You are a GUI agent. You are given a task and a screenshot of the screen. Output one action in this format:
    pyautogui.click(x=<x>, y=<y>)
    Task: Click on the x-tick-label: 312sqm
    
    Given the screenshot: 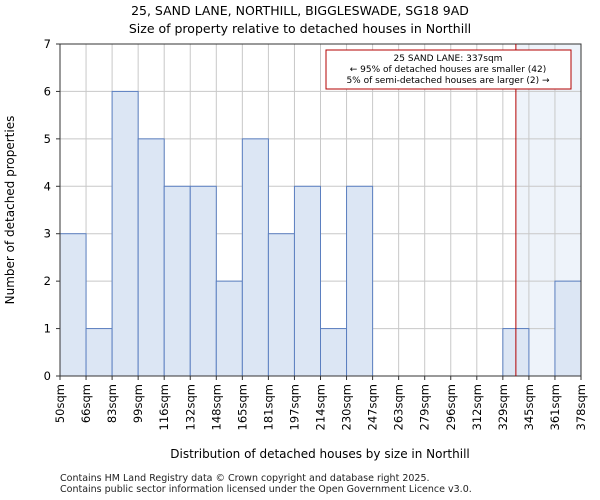 What is the action you would take?
    pyautogui.click(x=477, y=407)
    